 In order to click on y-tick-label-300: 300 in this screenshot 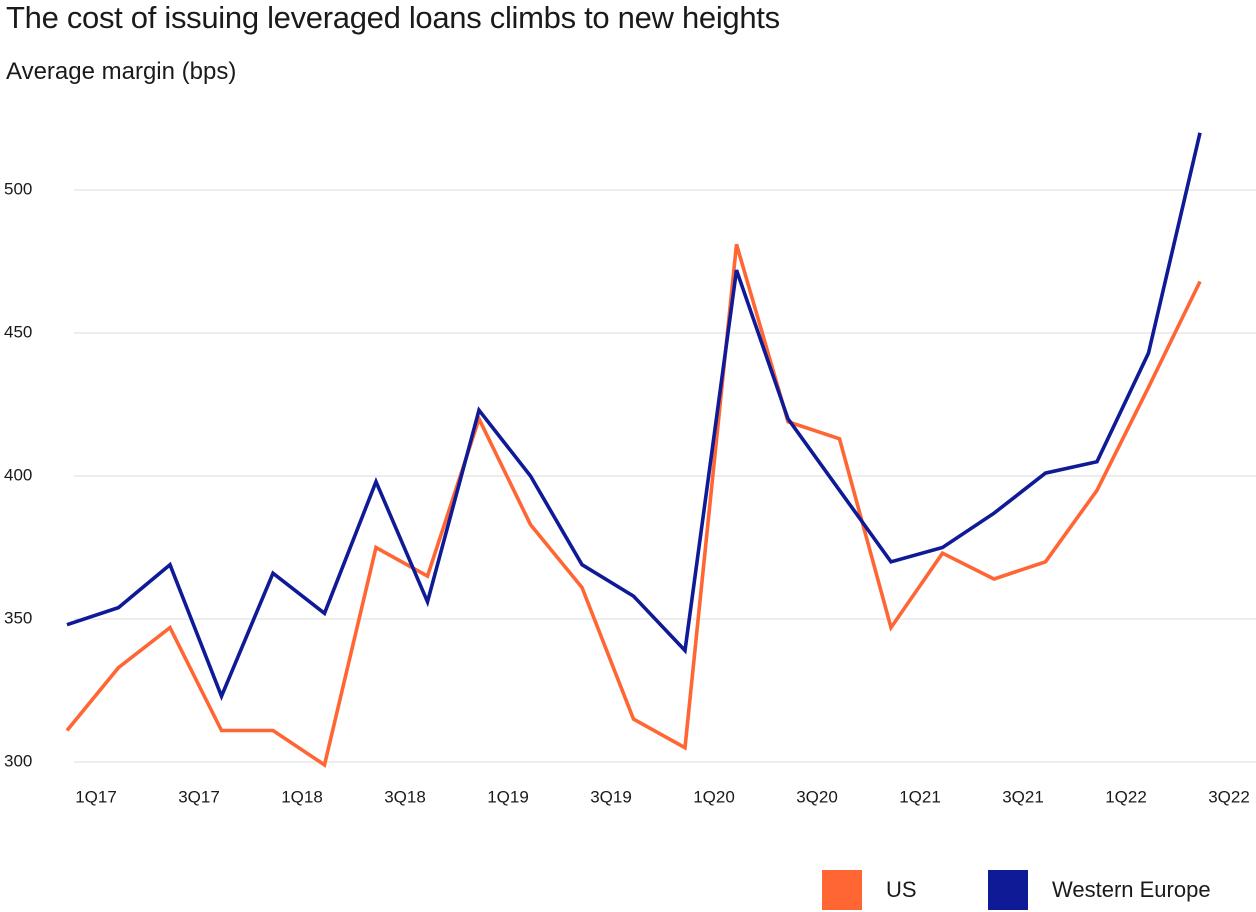, I will do `click(18, 760)`.